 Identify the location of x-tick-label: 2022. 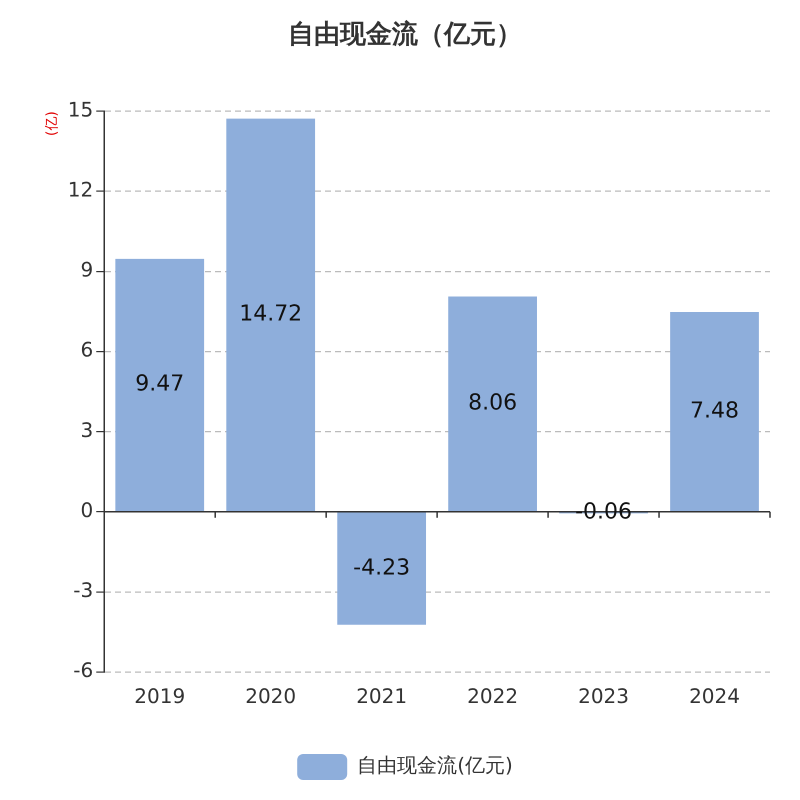
(492, 696).